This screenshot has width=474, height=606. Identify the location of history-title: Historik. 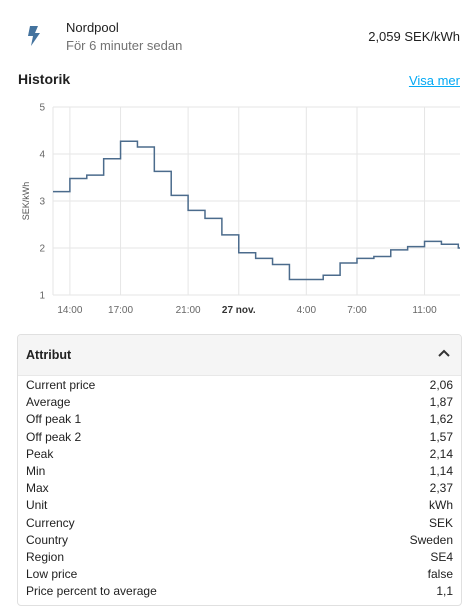
(44, 79).